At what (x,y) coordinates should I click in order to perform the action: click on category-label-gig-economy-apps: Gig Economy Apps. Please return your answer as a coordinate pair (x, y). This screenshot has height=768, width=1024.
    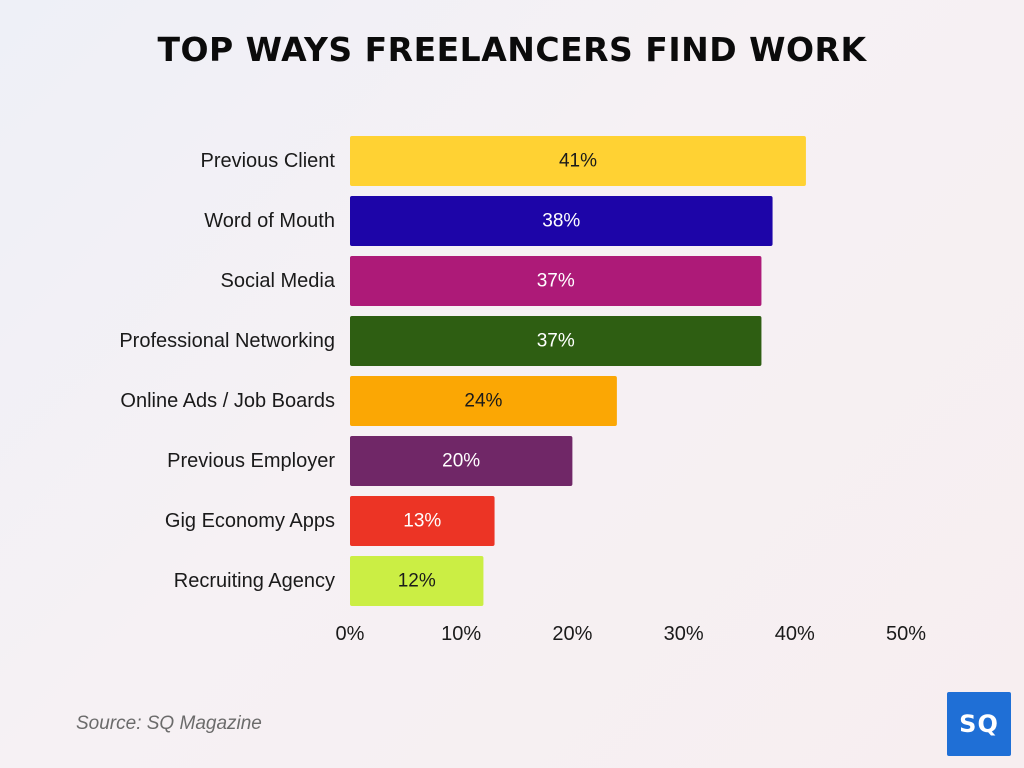
    Looking at the image, I should click on (250, 521).